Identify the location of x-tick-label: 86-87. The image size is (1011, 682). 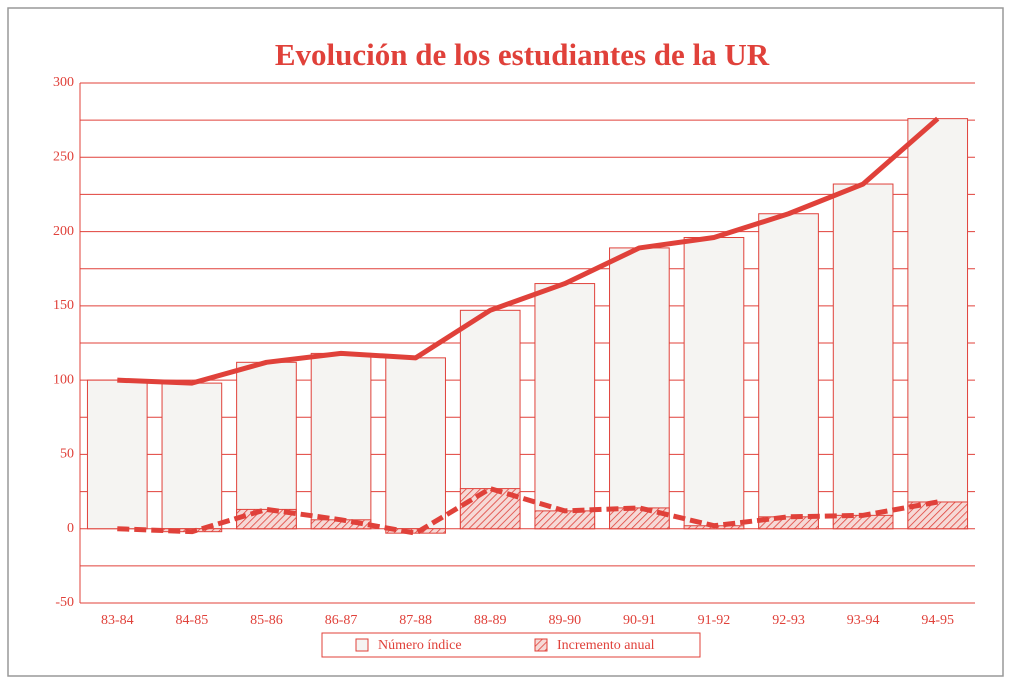
(341, 620).